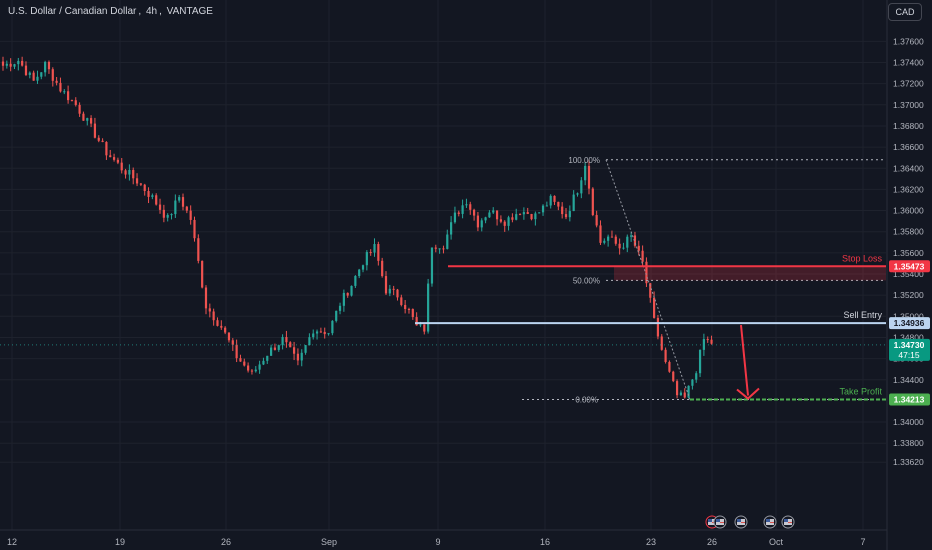  Describe the element at coordinates (909, 266) in the screenshot. I see `stop-loss-badge` at that location.